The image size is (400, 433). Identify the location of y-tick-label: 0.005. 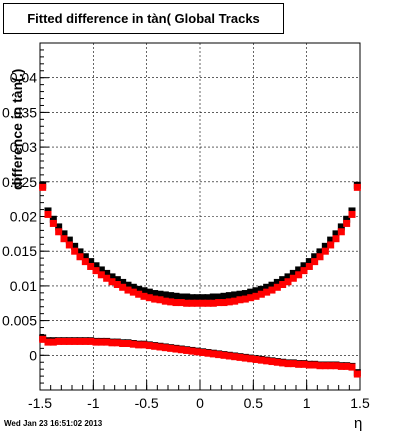
(19, 321).